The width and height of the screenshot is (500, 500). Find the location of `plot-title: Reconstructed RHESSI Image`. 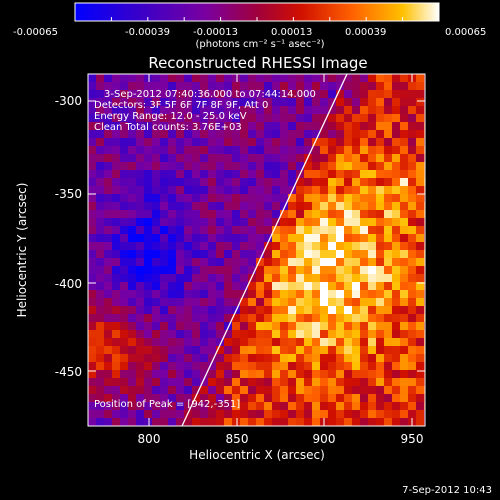

plot-title: Reconstructed RHESSI Image is located at coordinates (257, 63).